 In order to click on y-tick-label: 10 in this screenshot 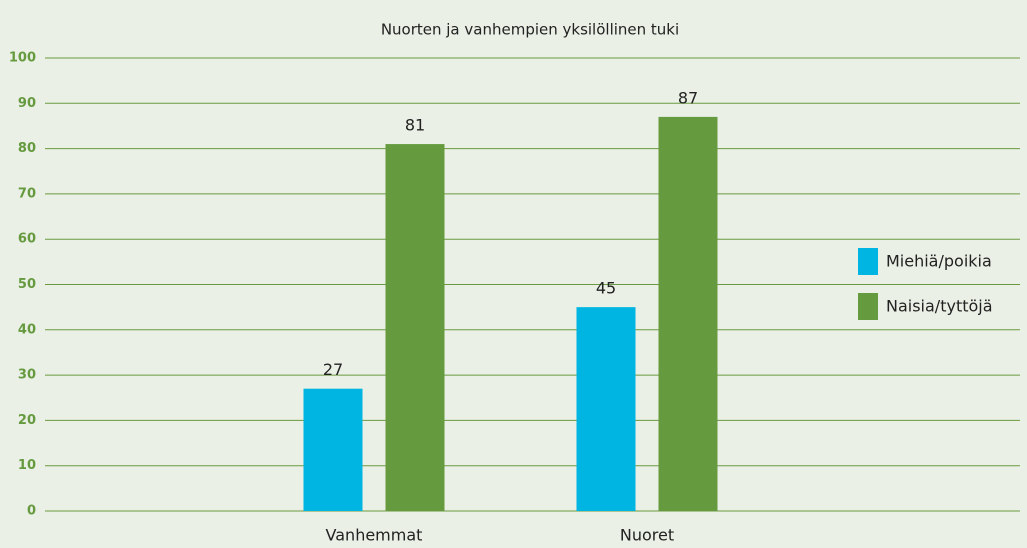, I will do `click(27, 465)`.